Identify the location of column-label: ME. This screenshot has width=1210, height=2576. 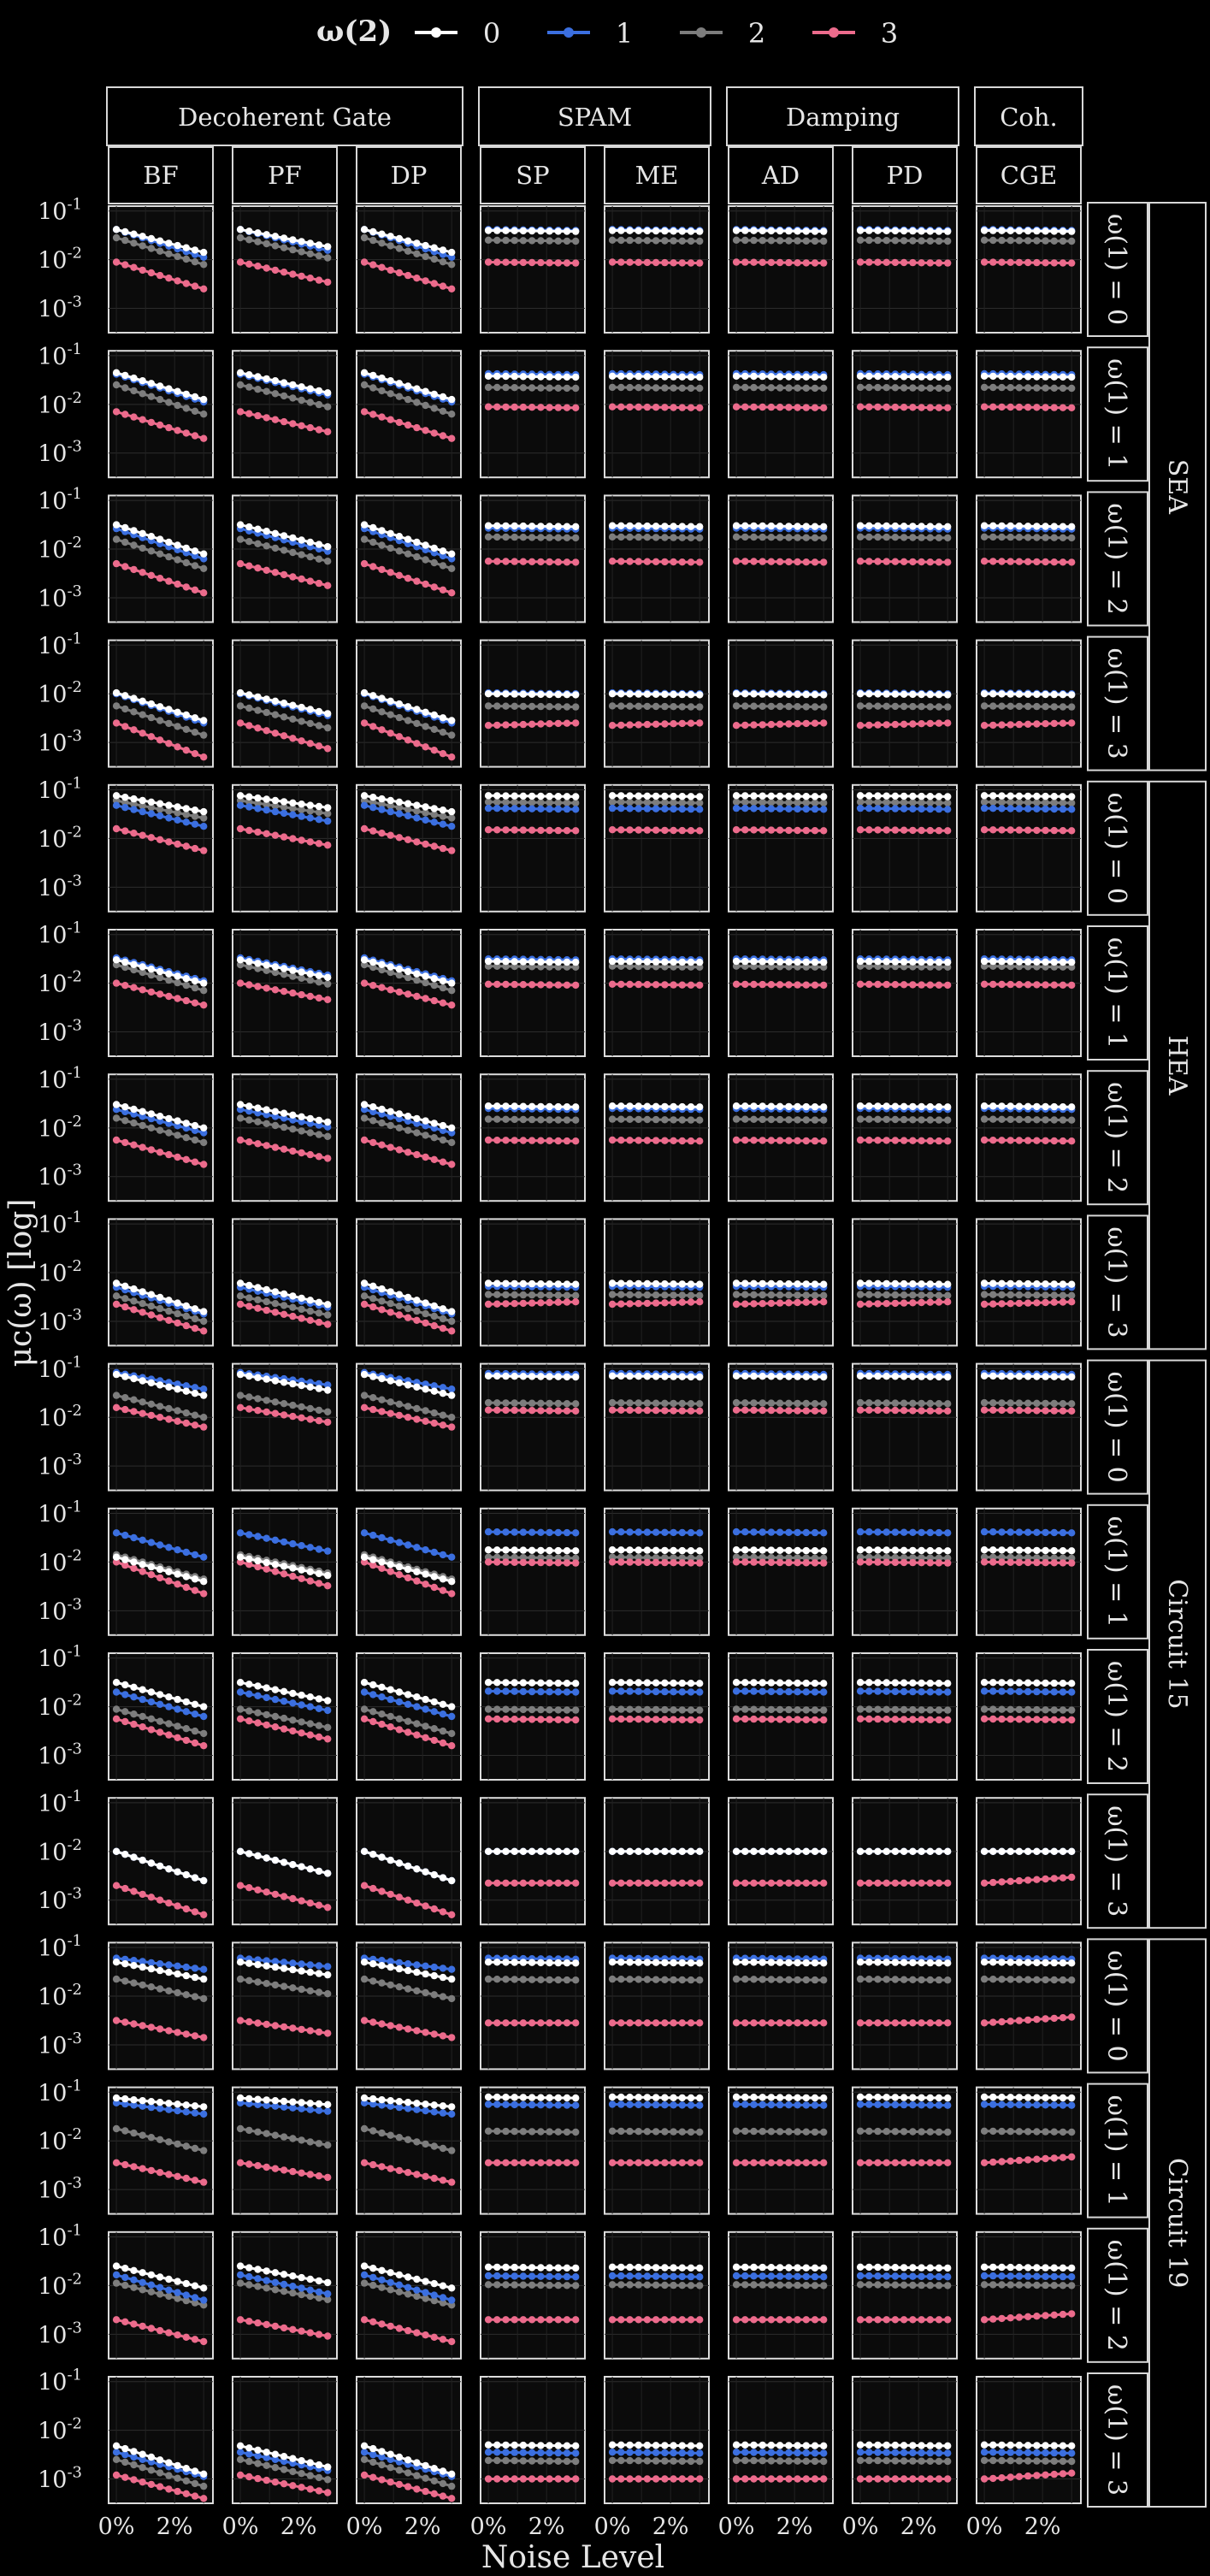
(657, 175).